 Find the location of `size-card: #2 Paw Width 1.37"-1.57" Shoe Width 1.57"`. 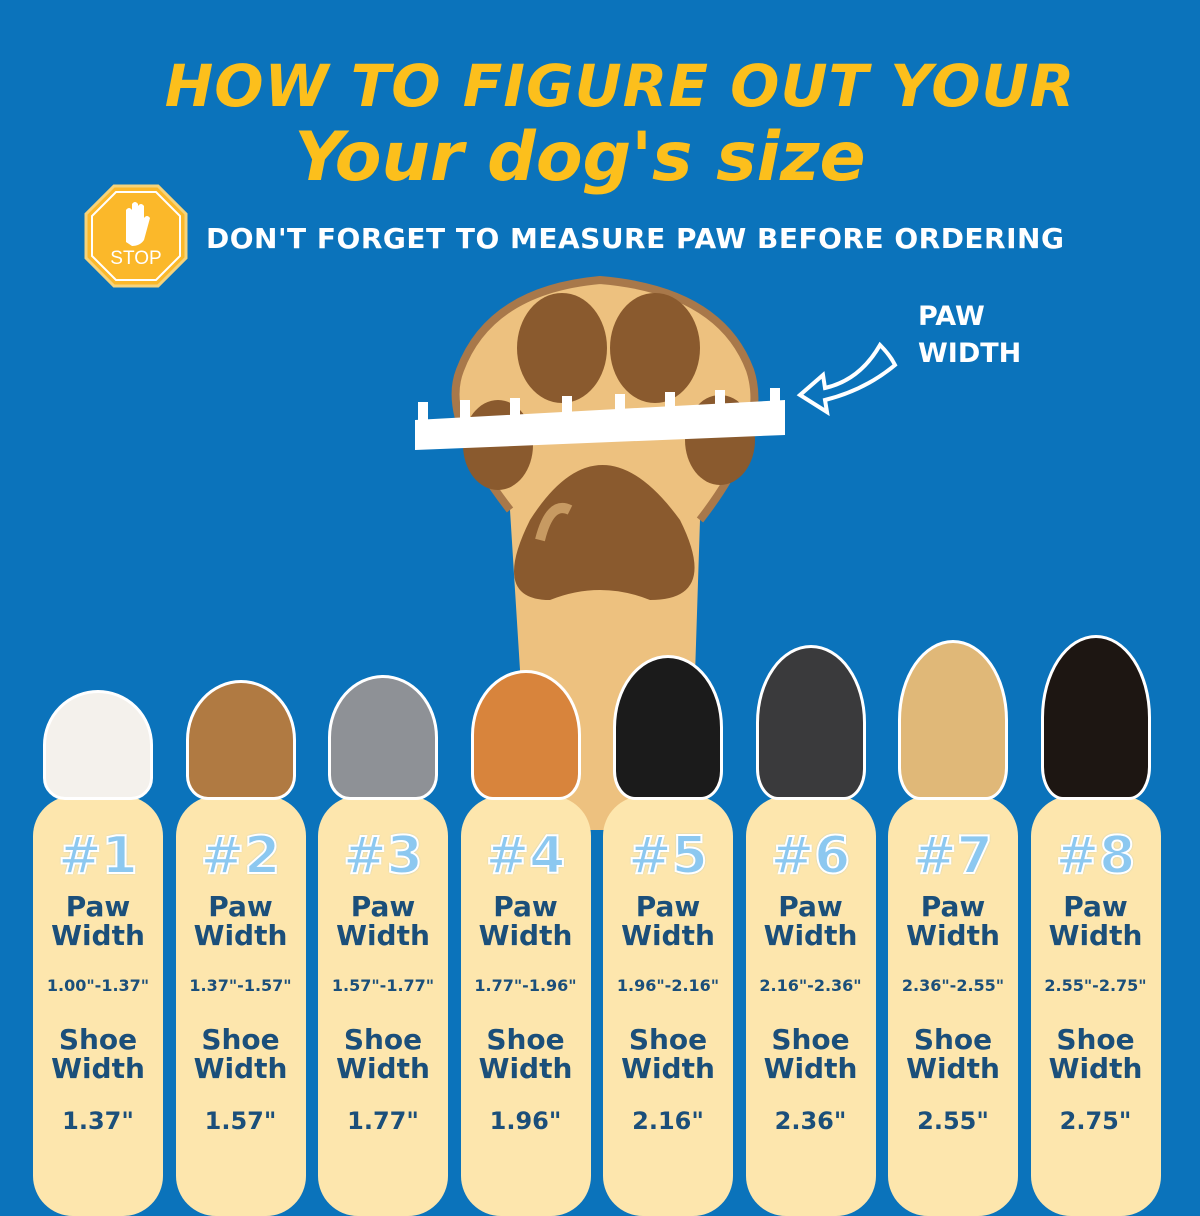

size-card: #2 Paw Width 1.37"-1.57" Shoe Width 1.57" is located at coordinates (240, 1006).